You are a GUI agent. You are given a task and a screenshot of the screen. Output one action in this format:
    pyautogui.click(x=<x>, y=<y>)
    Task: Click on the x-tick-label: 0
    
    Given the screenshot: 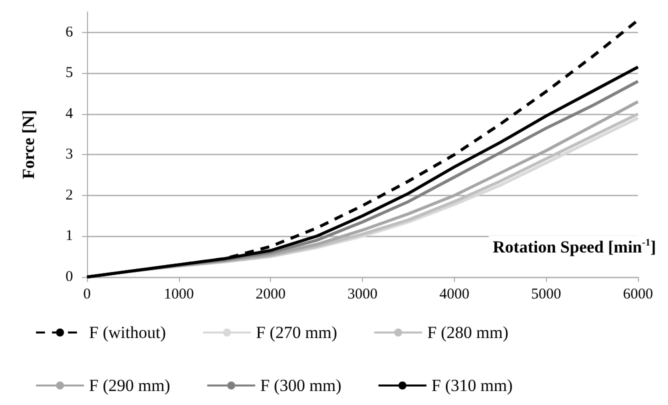 What is the action you would take?
    pyautogui.click(x=87, y=294)
    